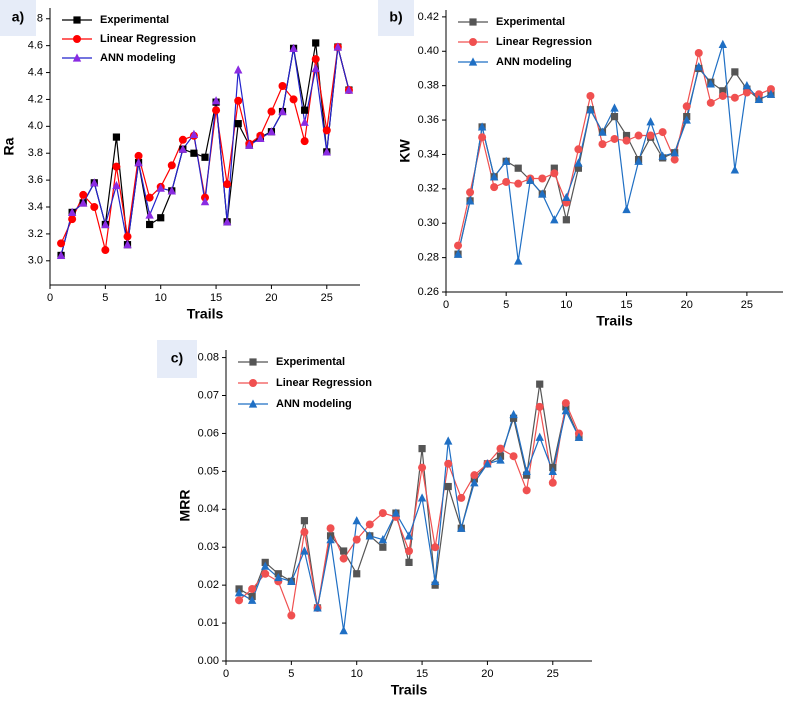  What do you see at coordinates (35, 99) in the screenshot?
I see `y-tick-label: 4.2` at bounding box center [35, 99].